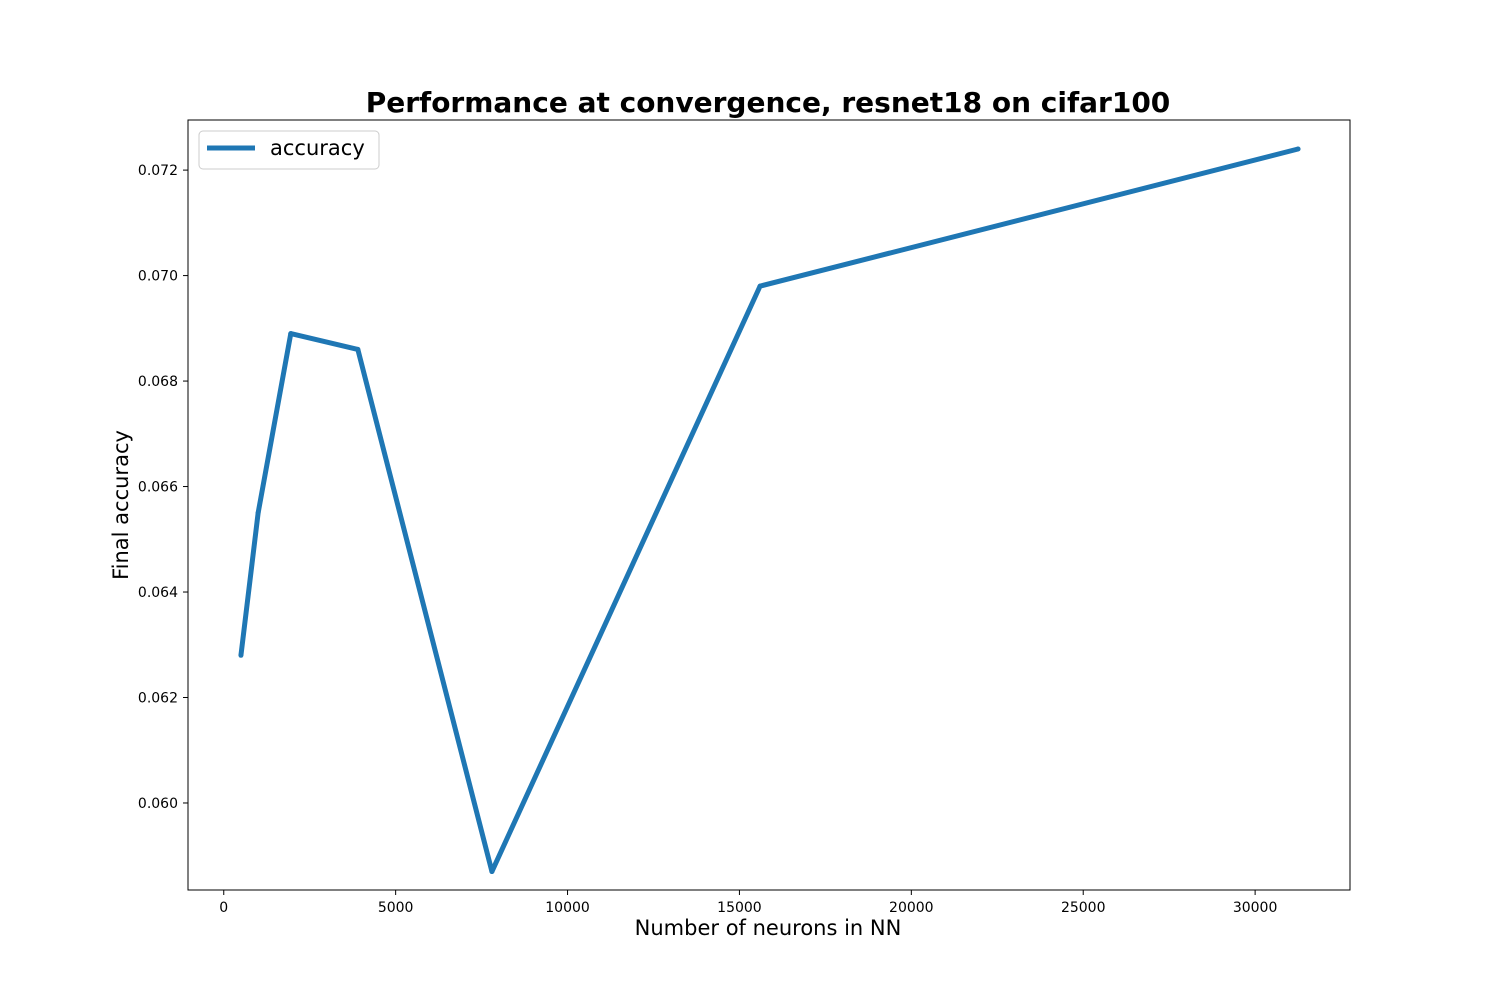 This screenshot has width=1500, height=1000. I want to click on x-tick-label: 10000, so click(567, 908).